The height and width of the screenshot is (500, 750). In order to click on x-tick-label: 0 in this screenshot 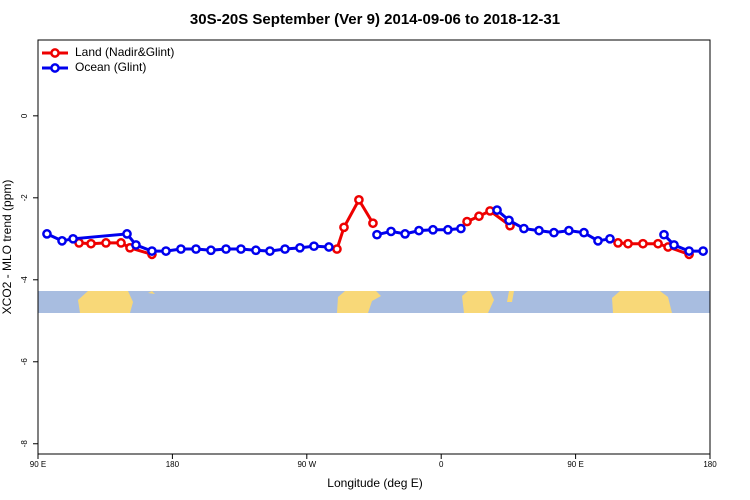, I will do `click(441, 464)`.